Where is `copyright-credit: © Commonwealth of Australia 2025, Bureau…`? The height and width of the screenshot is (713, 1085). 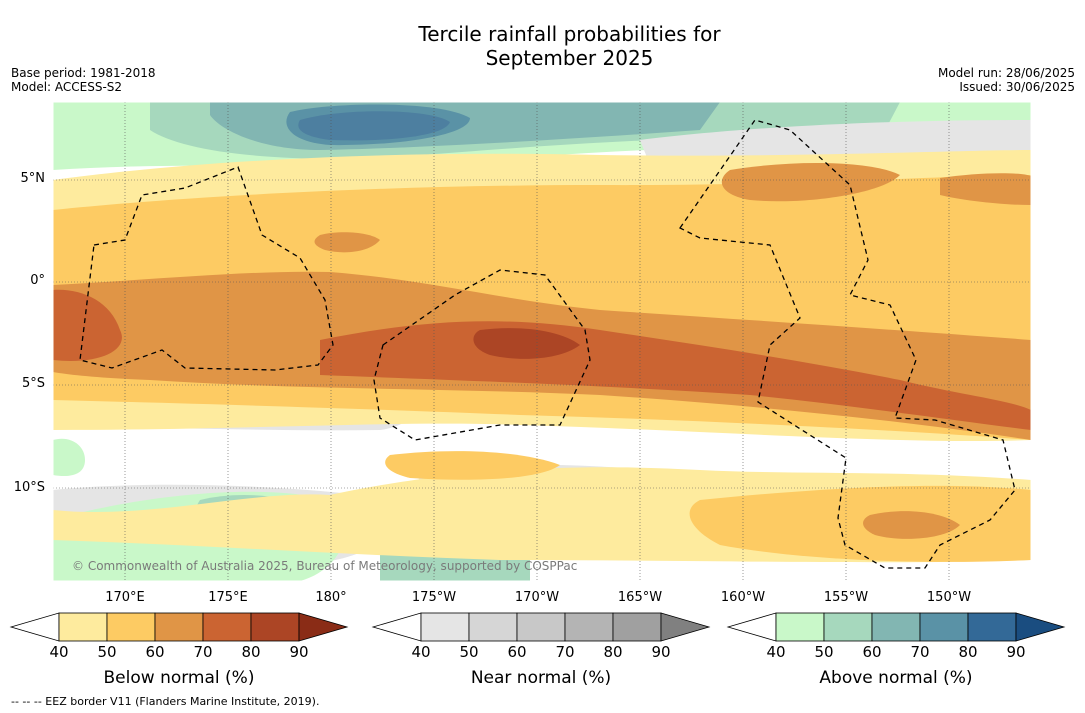
copyright-credit: © Commonwealth of Australia 2025, Bureau… is located at coordinates (325, 566).